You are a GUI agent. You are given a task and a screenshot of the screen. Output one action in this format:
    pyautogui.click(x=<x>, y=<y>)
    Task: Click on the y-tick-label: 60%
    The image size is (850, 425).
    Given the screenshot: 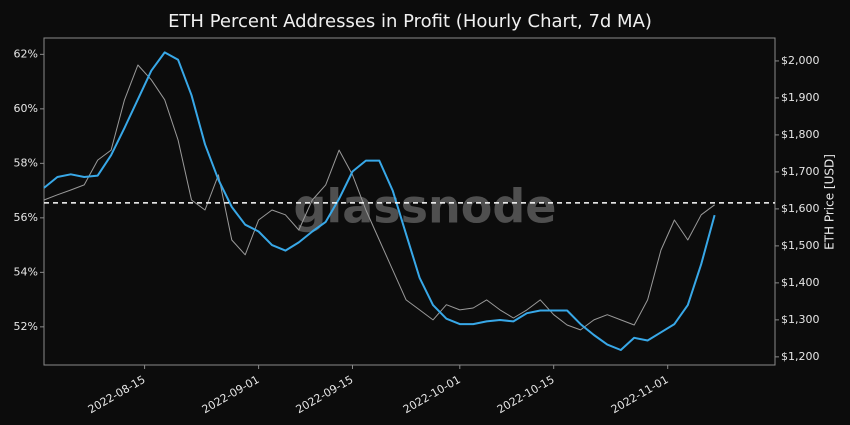 What is the action you would take?
    pyautogui.click(x=26, y=108)
    